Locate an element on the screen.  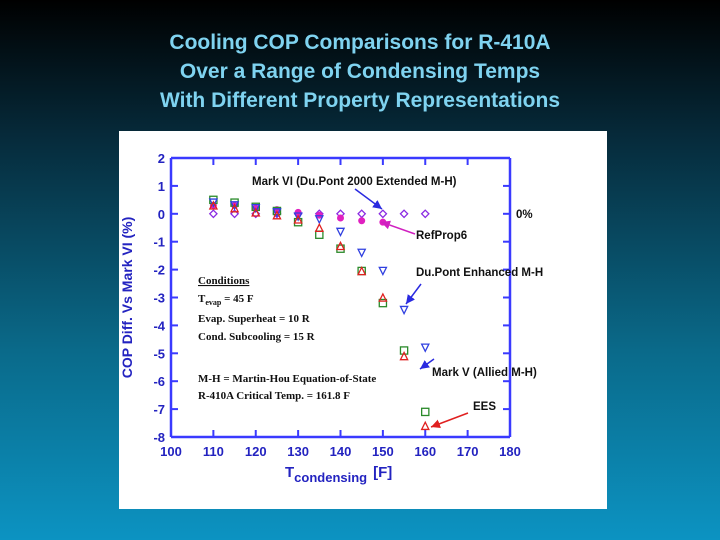
title-line-3: With Different Property Representations is located at coordinates (360, 100).